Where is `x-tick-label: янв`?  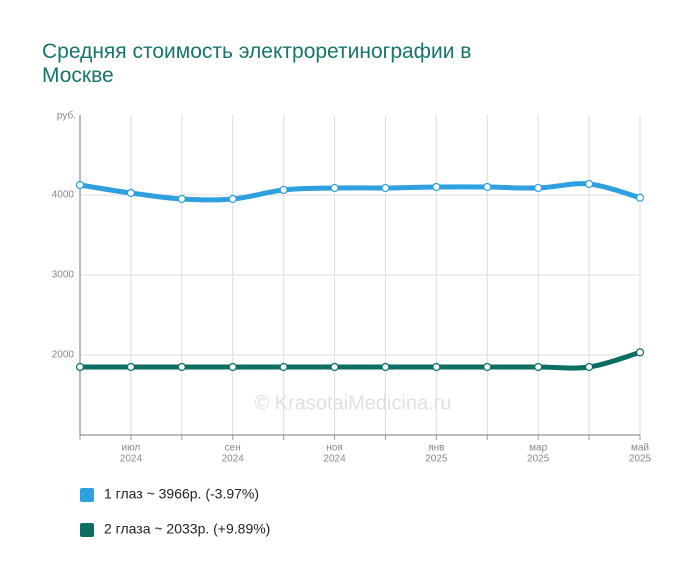
x-tick-label: янв is located at coordinates (436, 448).